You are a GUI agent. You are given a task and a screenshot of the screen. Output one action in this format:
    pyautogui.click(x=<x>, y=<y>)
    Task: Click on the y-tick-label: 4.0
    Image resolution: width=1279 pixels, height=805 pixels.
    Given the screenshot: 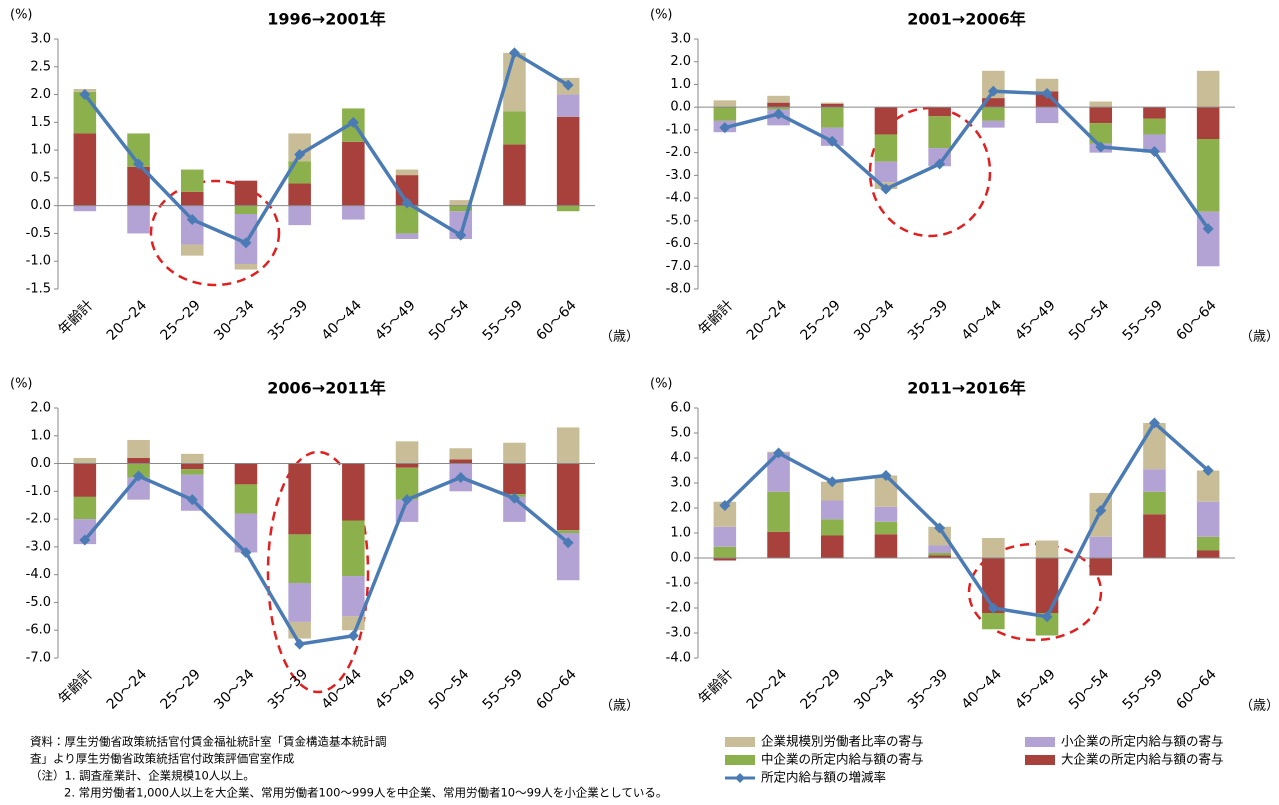 What is the action you would take?
    pyautogui.click(x=680, y=458)
    